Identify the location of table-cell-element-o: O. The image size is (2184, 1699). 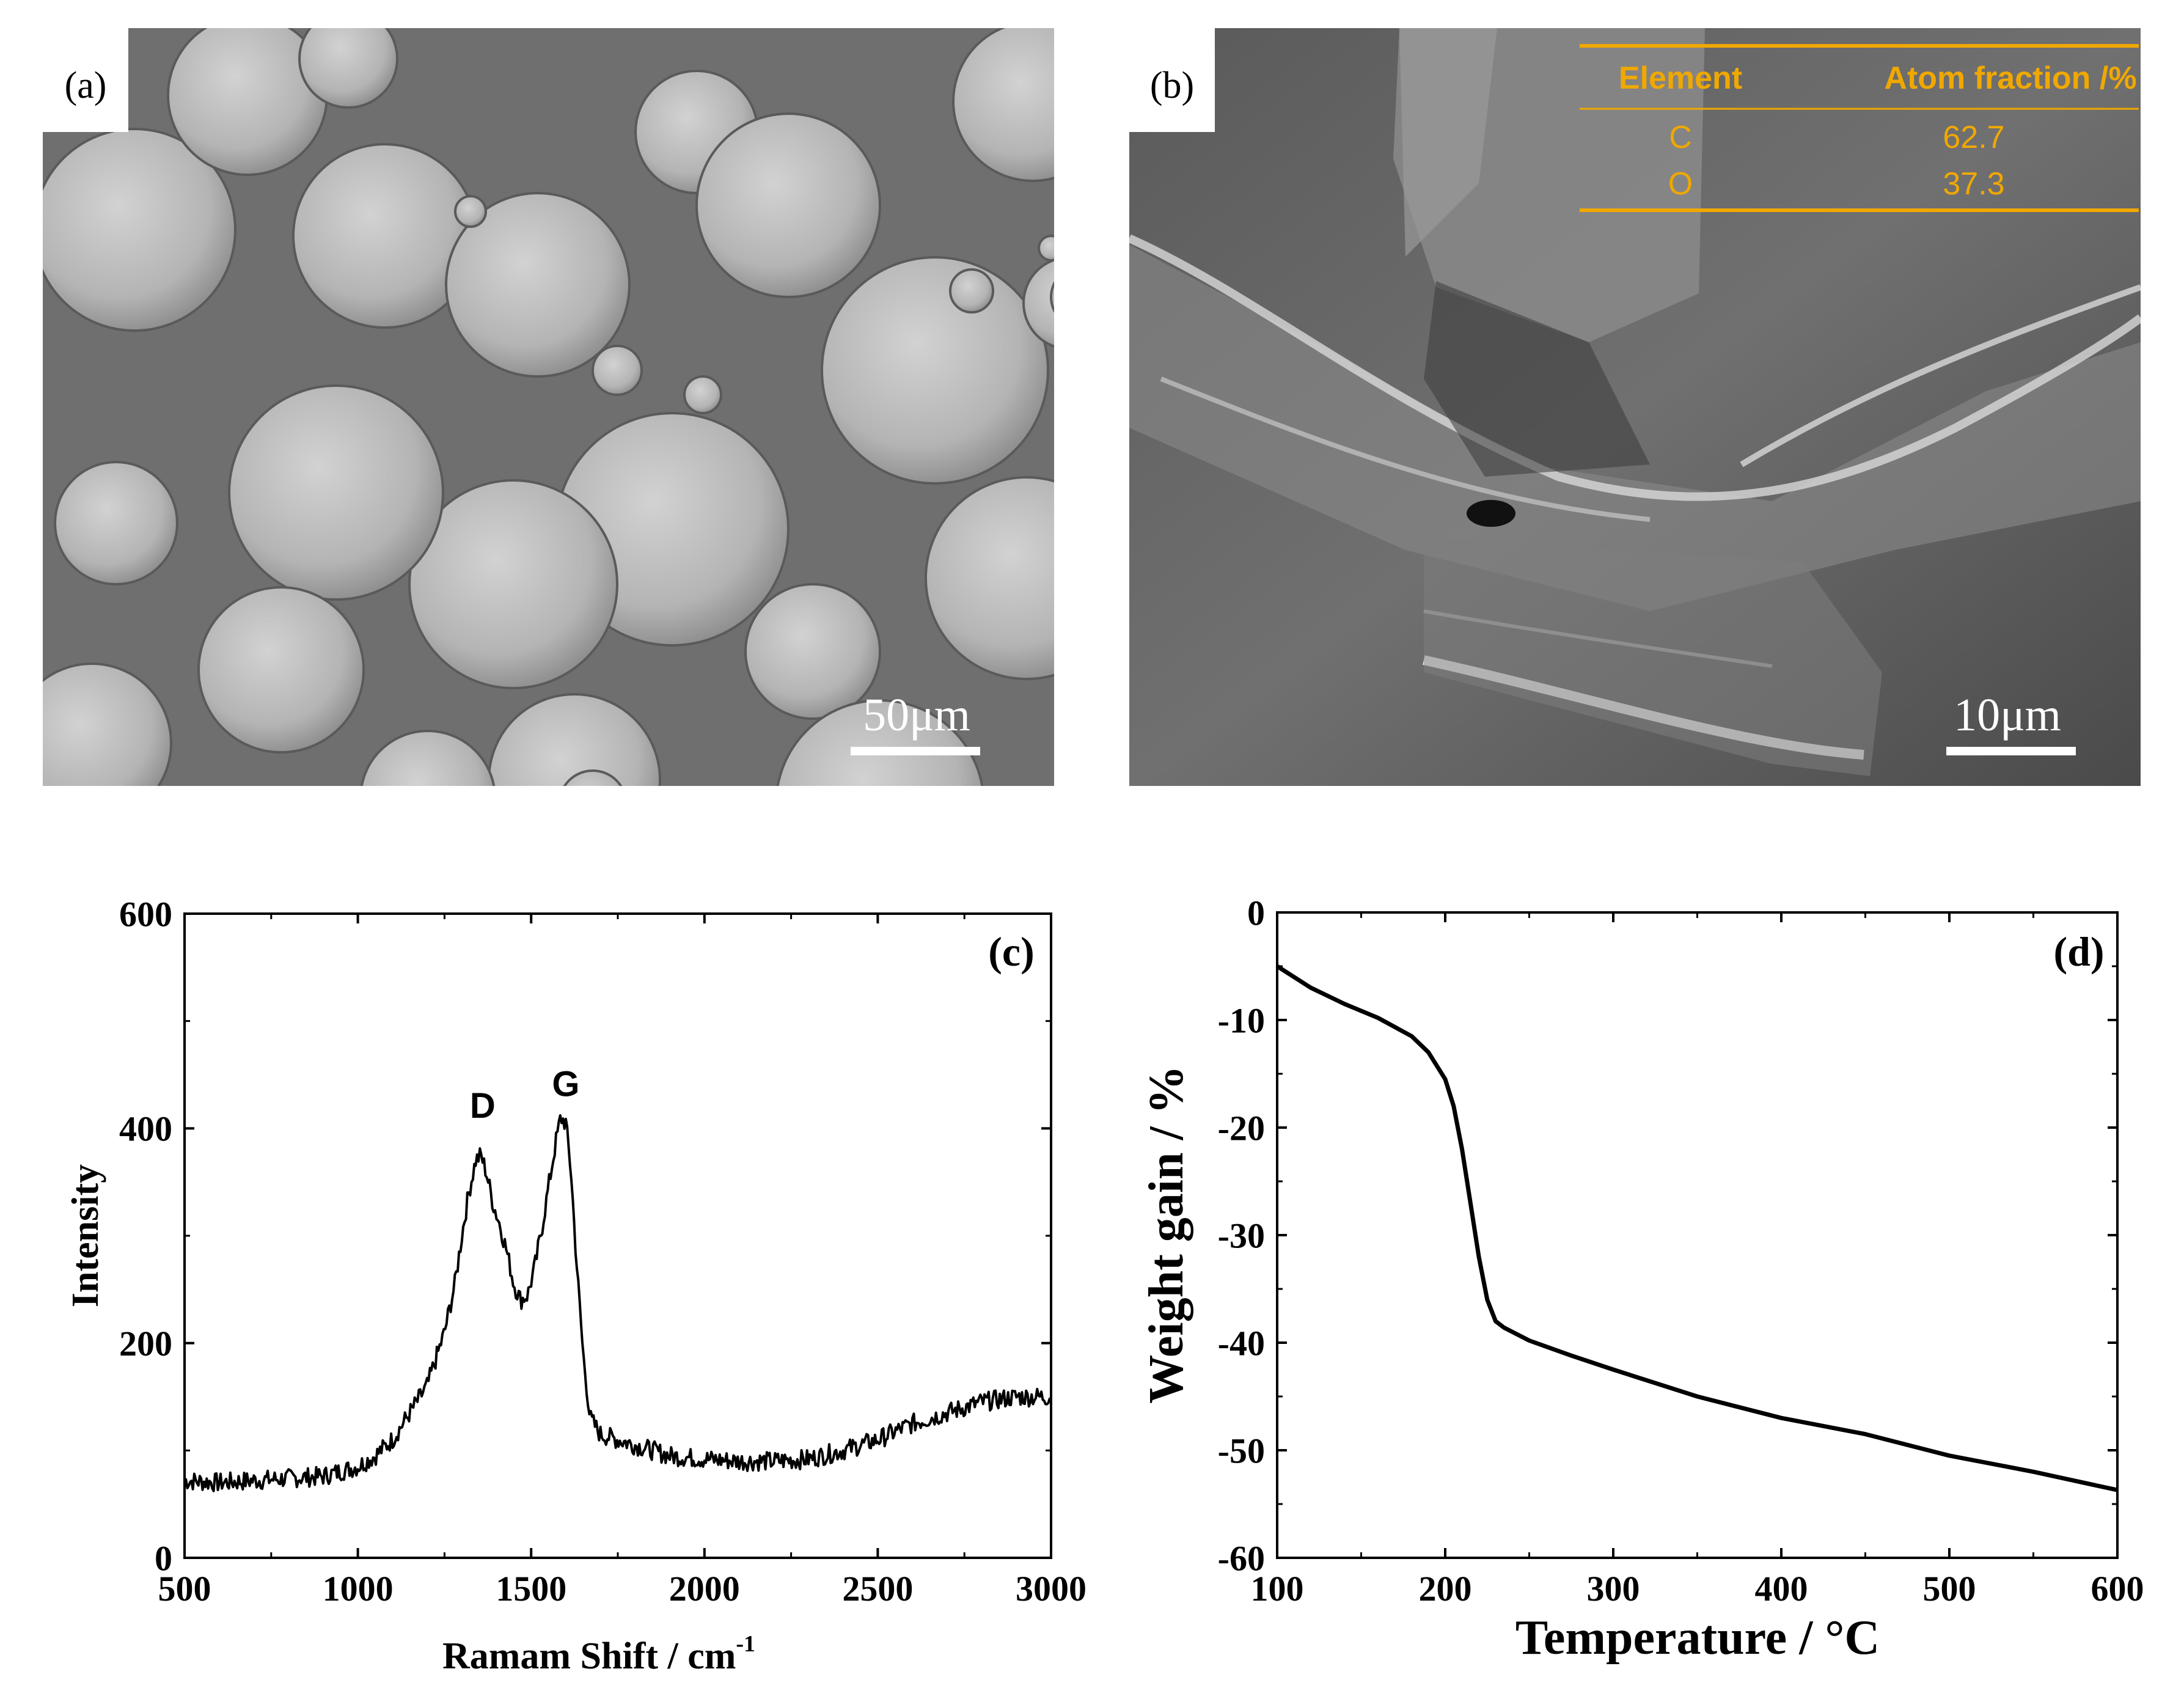
(1680, 184).